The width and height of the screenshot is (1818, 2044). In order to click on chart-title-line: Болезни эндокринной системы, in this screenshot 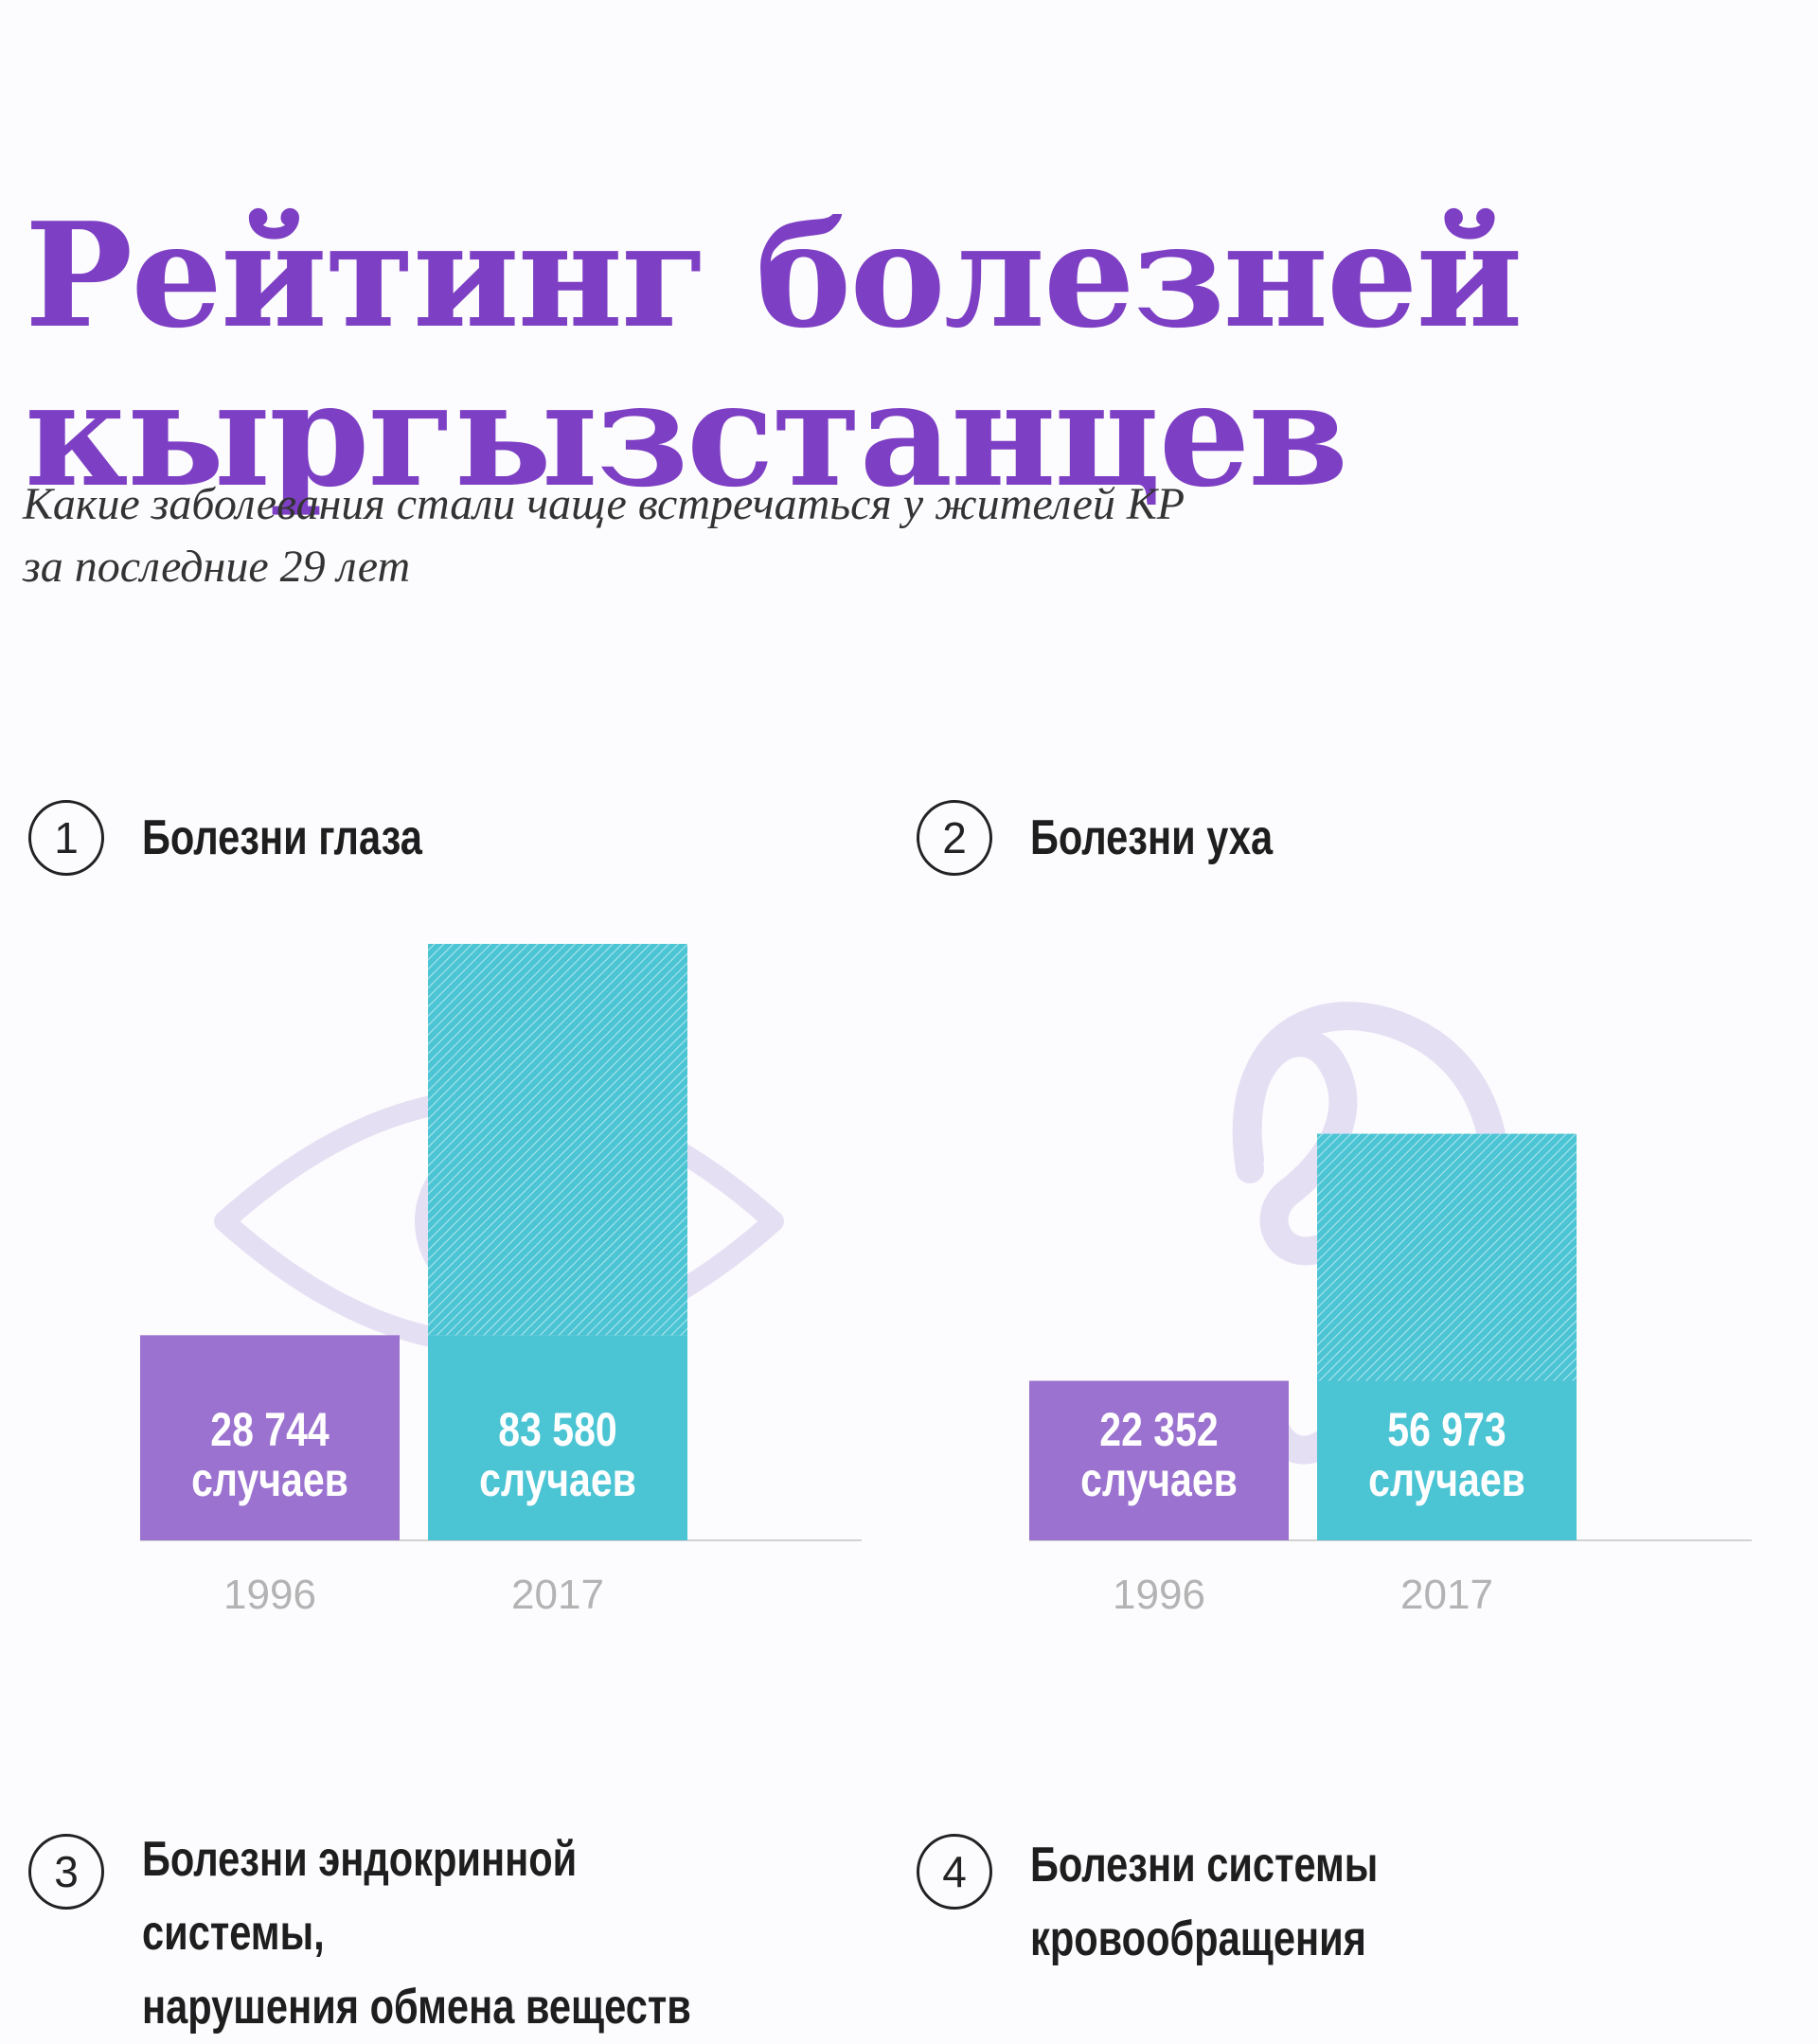, I will do `click(360, 1896)`.